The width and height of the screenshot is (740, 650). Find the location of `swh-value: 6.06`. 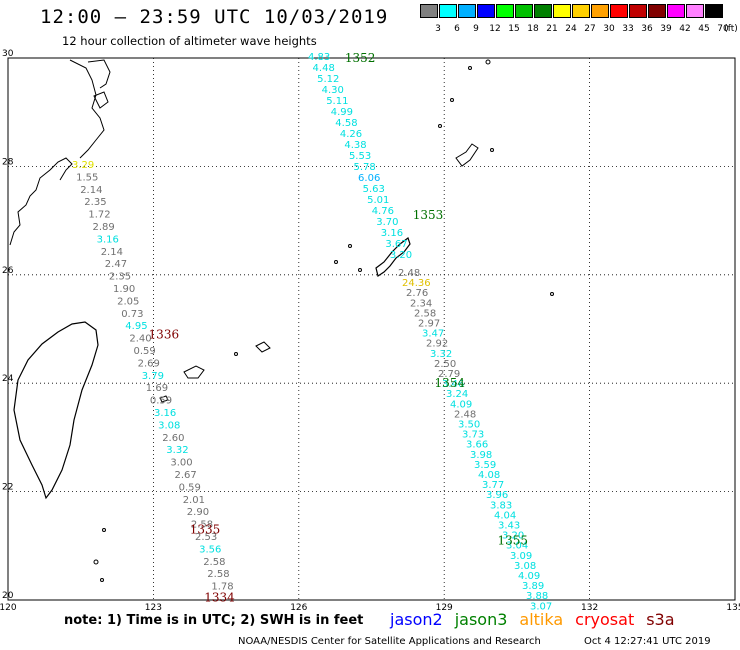

swh-value: 6.06 is located at coordinates (369, 178).